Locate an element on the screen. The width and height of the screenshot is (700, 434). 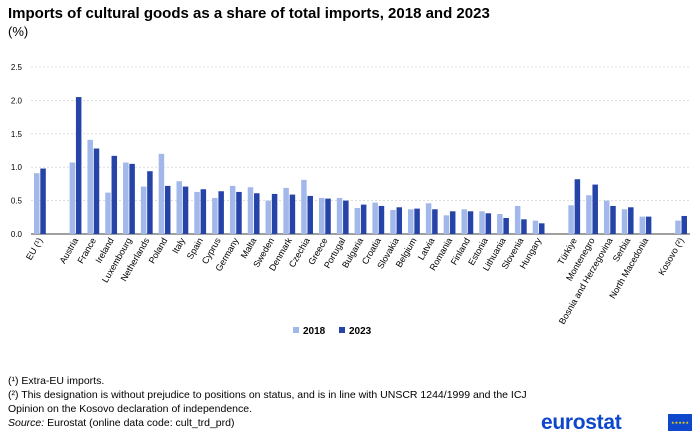
y-tick-label: 2.0 is located at coordinates (17, 100).